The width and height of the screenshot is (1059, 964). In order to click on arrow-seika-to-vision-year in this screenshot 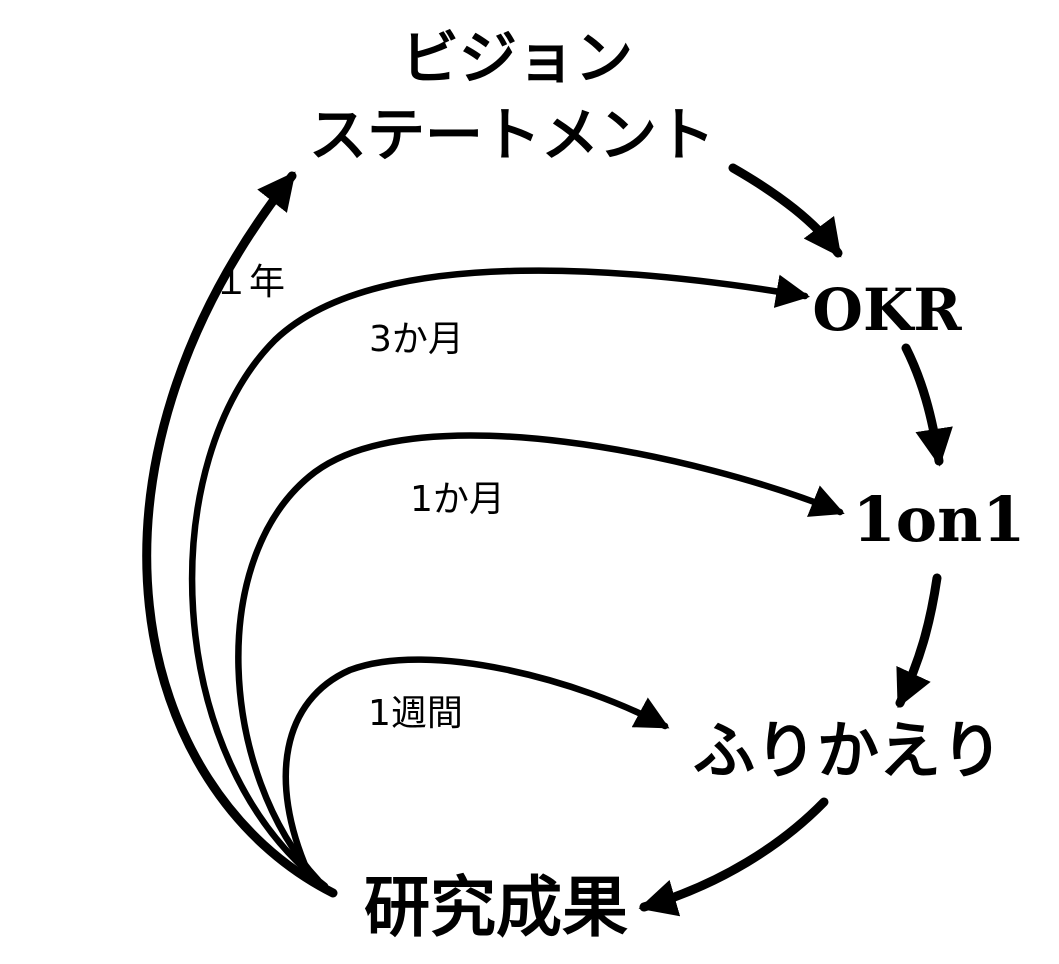, I will do `click(240, 534)`.